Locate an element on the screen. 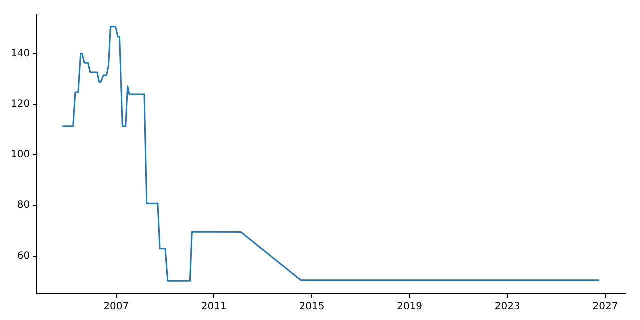  x-tick-label: 2011 is located at coordinates (214, 307).